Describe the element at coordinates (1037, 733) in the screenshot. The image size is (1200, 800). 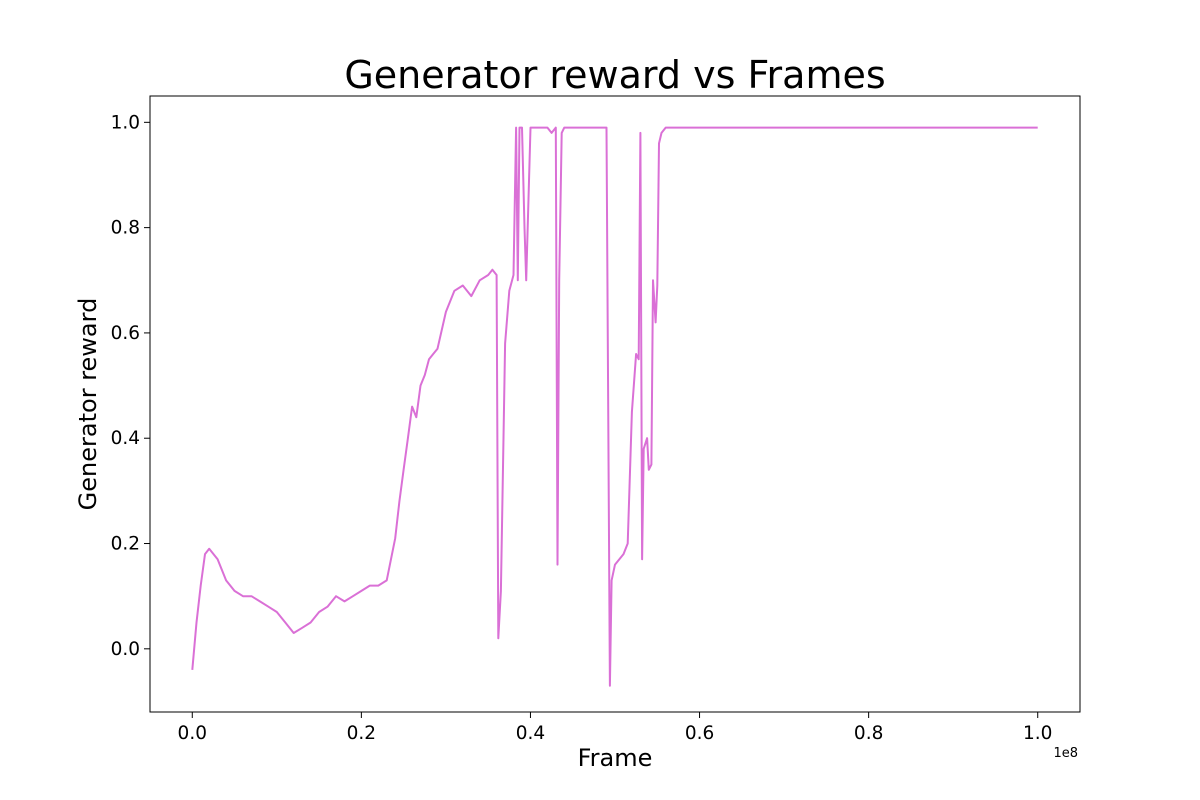
I see `x-tick-label: 1.0` at that location.